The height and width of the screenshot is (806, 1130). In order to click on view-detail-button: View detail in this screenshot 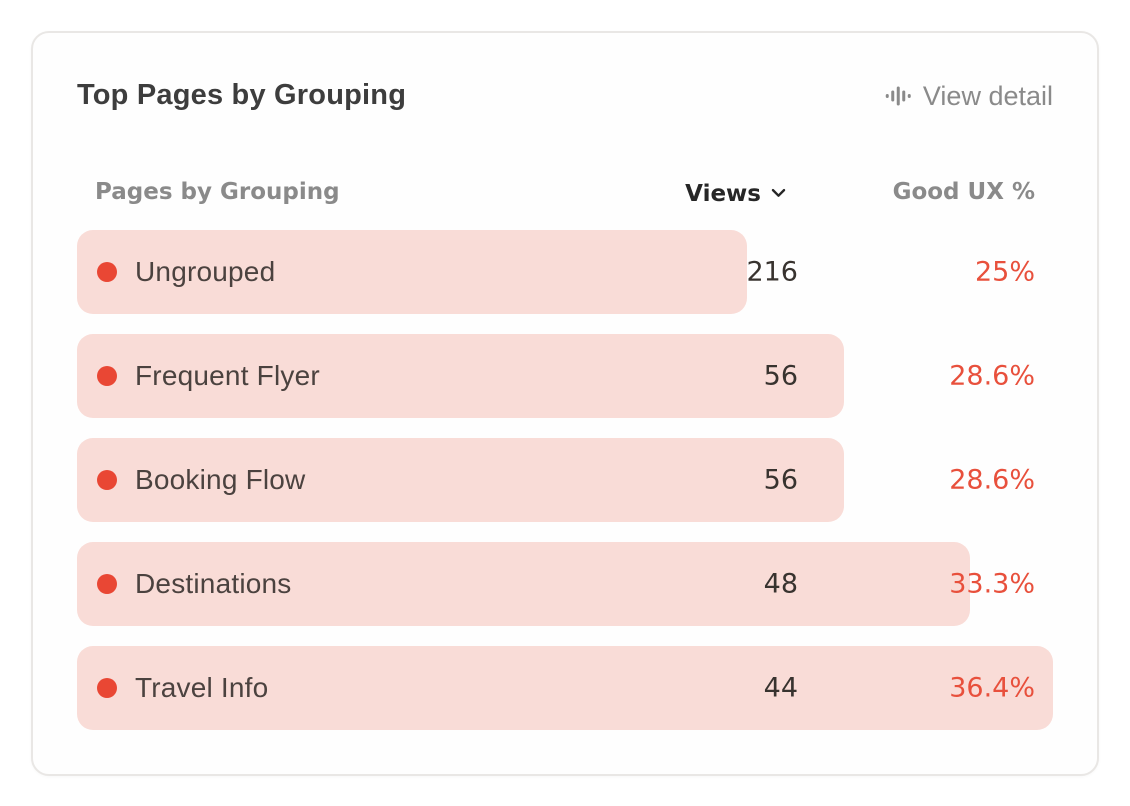, I will do `click(968, 96)`.